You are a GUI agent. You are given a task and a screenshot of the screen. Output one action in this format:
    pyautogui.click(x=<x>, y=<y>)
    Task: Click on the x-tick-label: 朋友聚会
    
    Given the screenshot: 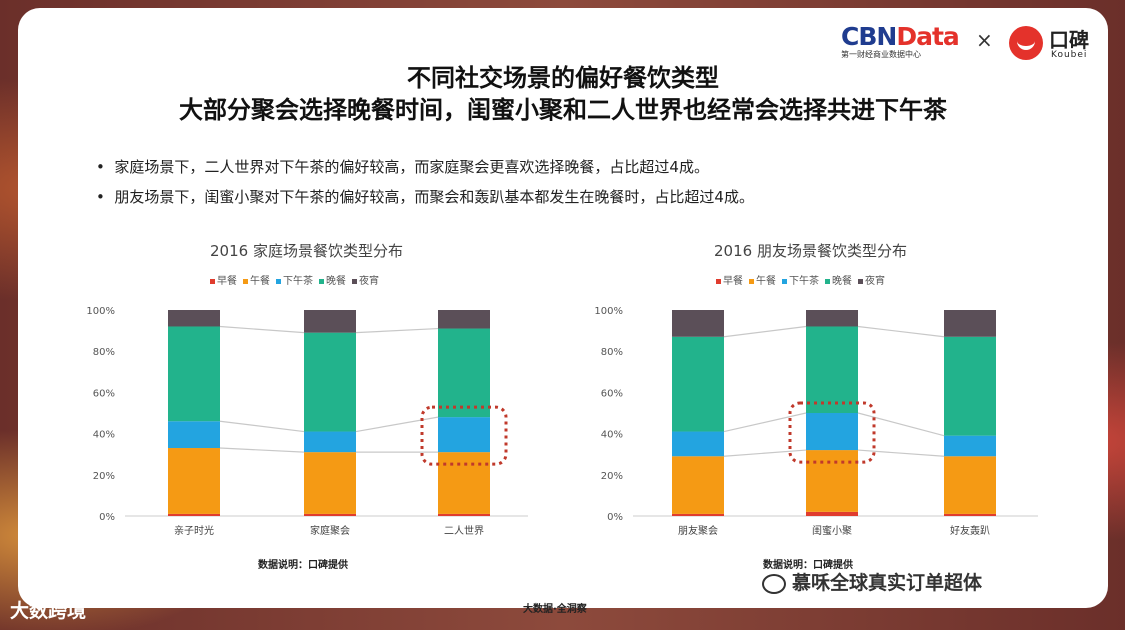 What is the action you would take?
    pyautogui.click(x=698, y=530)
    